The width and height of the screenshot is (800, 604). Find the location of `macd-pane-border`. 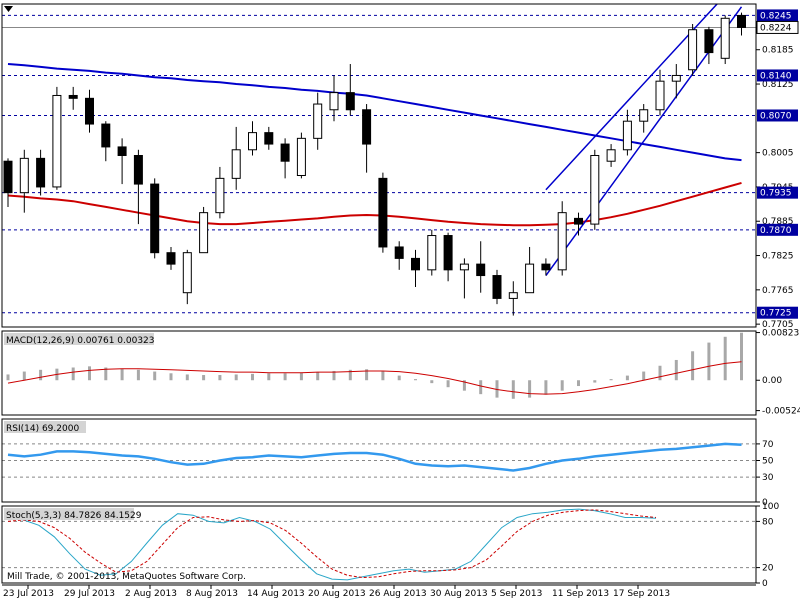

macd-pane-border is located at coordinates (379, 373).